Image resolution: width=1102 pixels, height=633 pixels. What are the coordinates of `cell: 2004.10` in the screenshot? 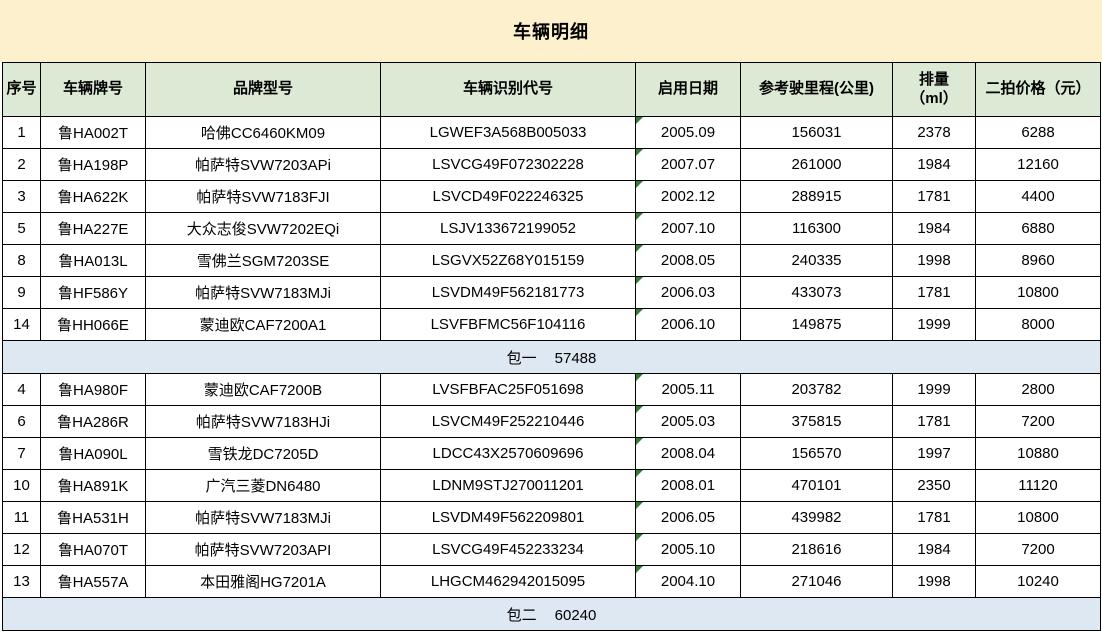 It's located at (688, 581).